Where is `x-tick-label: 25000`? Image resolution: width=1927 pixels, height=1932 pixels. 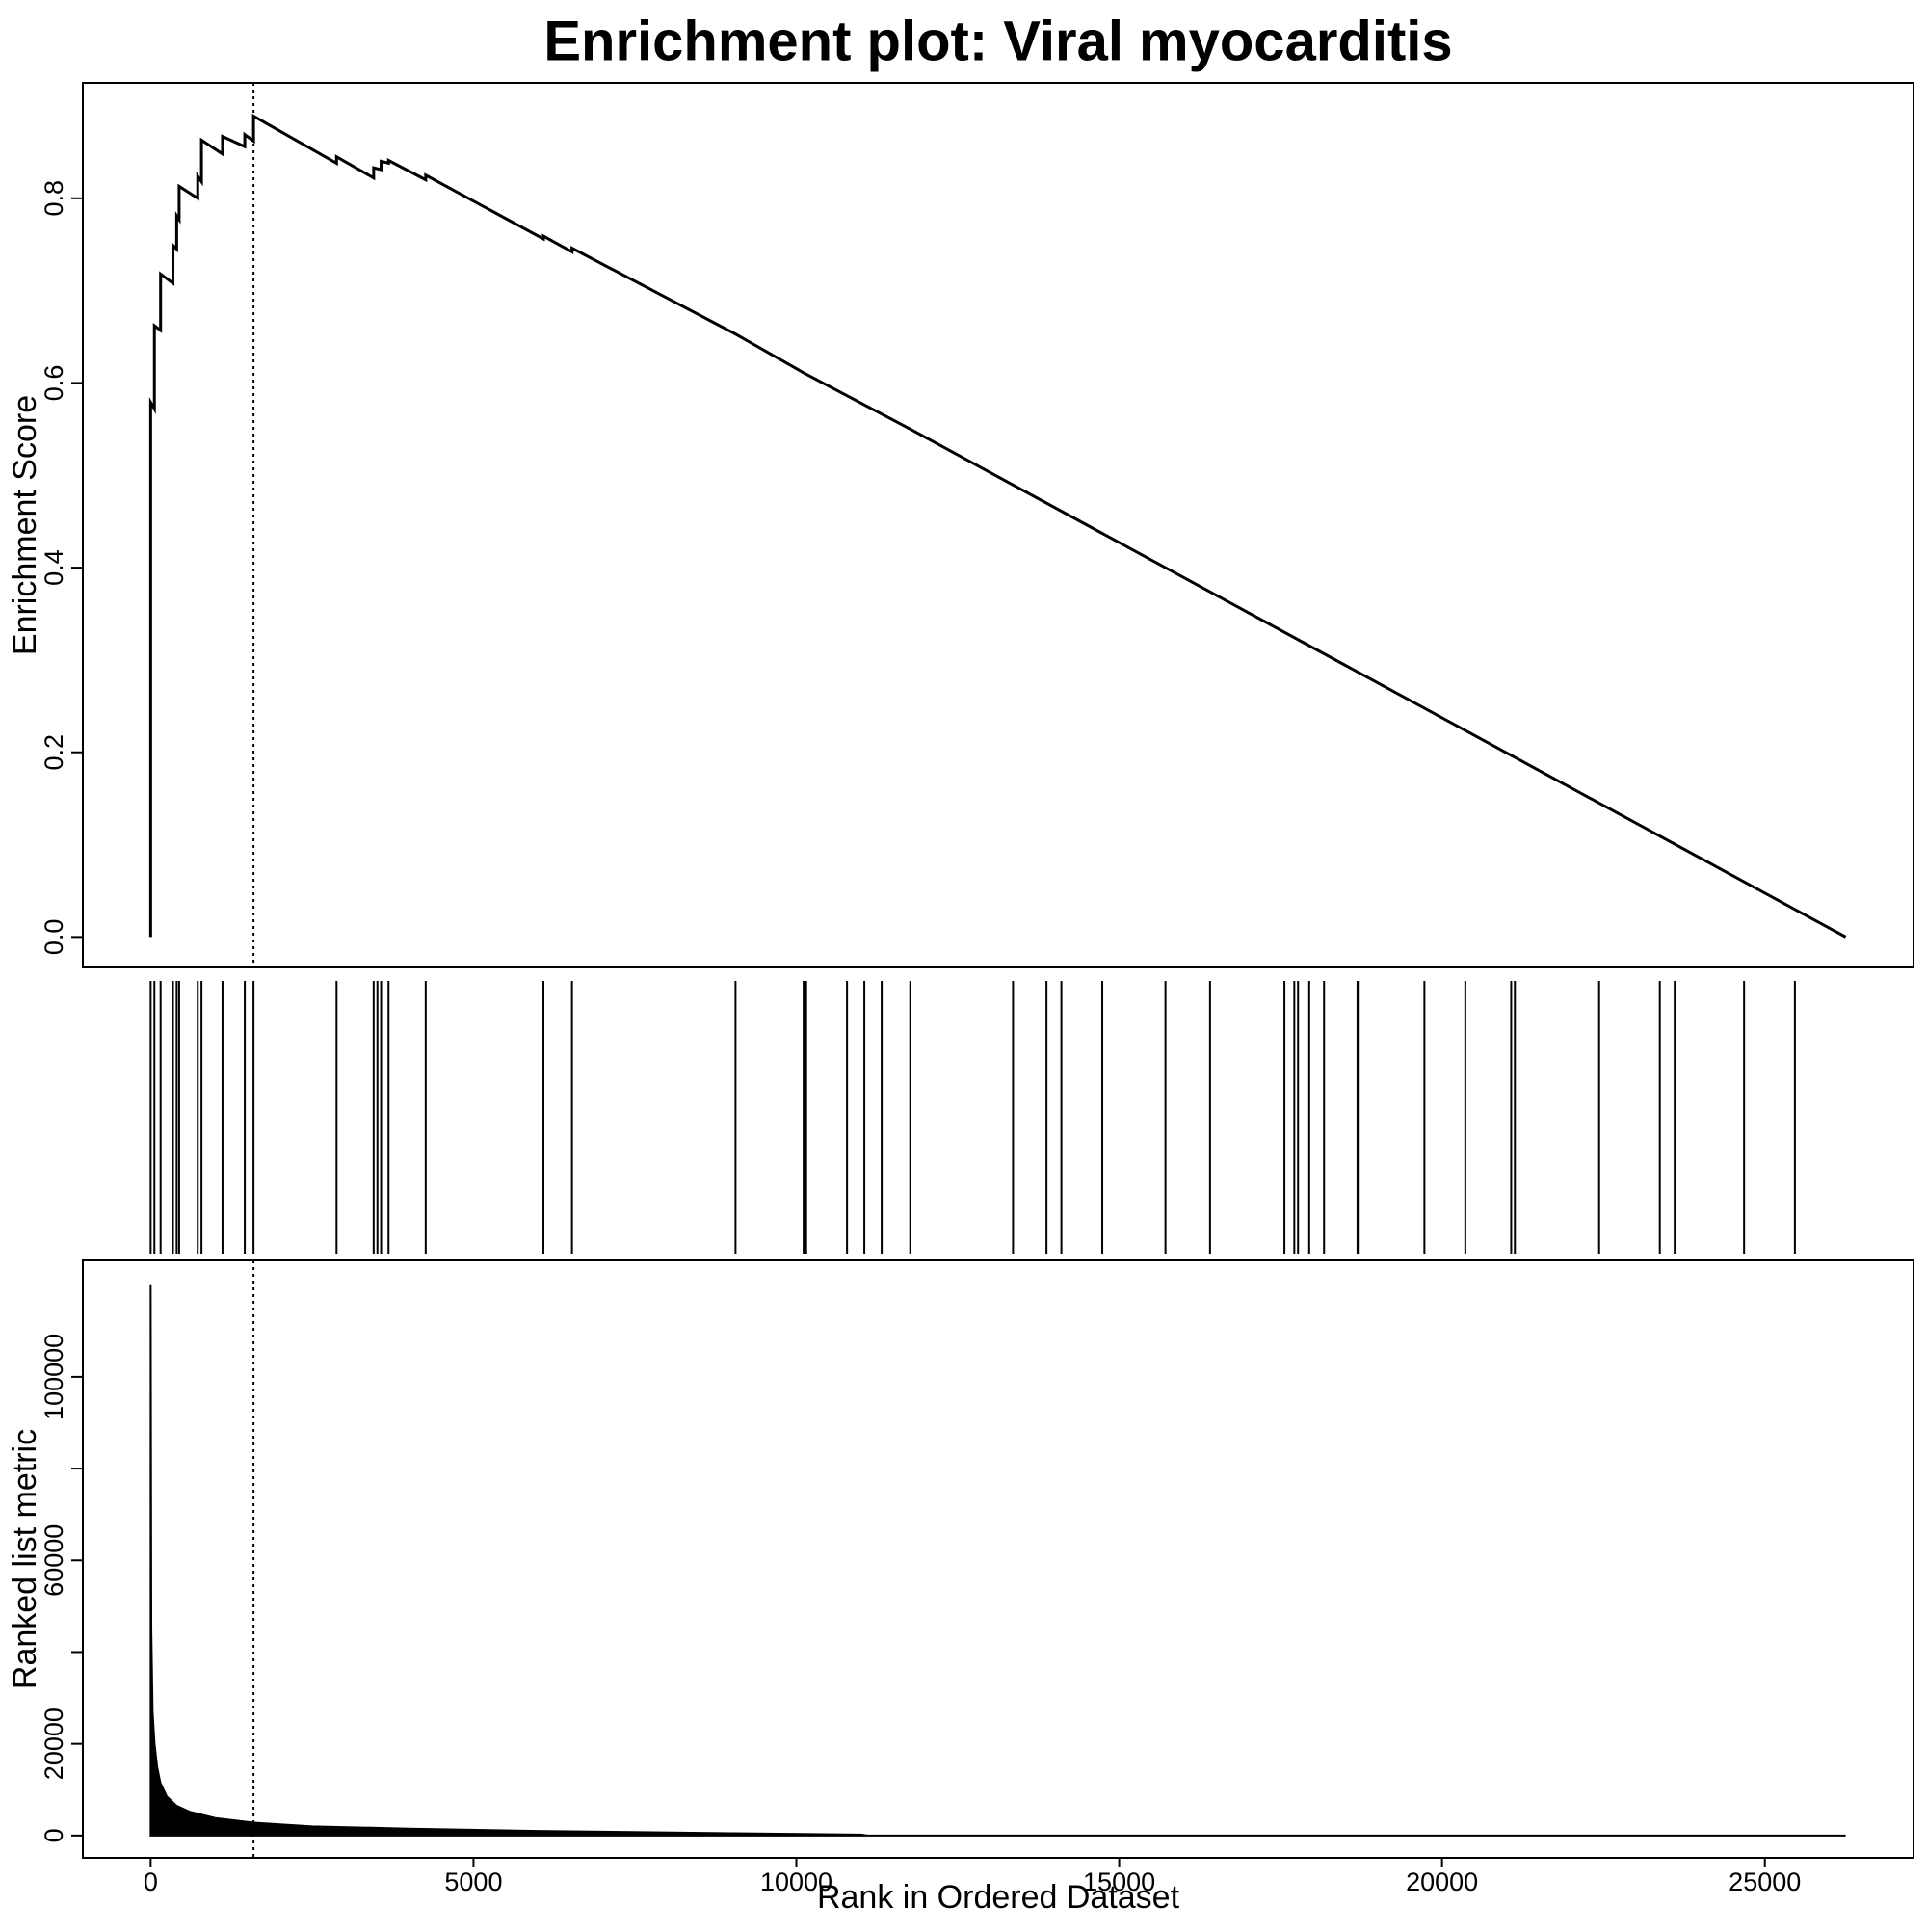 x-tick-label: 25000 is located at coordinates (1765, 1881).